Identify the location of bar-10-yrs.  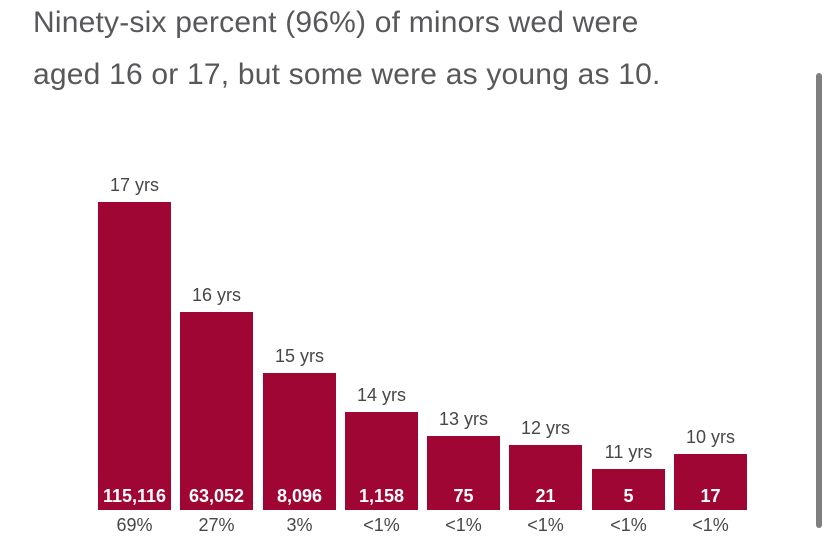
(710, 482).